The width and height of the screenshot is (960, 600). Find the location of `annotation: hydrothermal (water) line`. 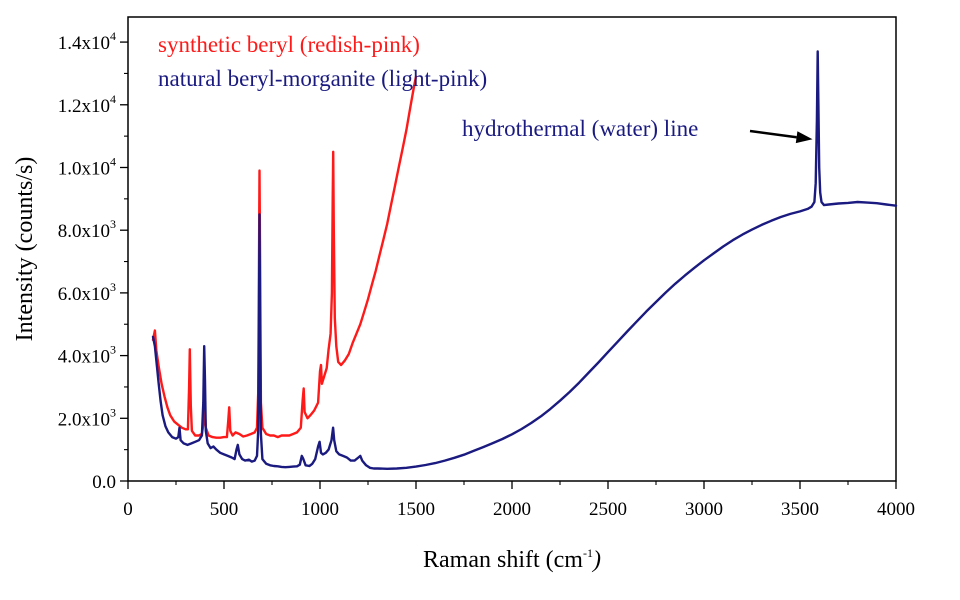

annotation: hydrothermal (water) line is located at coordinates (637, 130).